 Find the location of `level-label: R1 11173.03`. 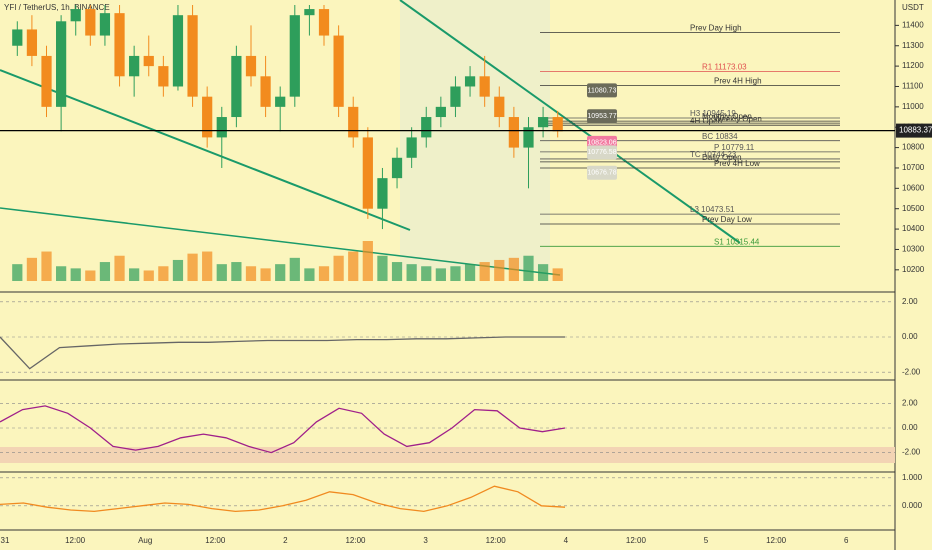

level-label: R1 11173.03 is located at coordinates (724, 67).